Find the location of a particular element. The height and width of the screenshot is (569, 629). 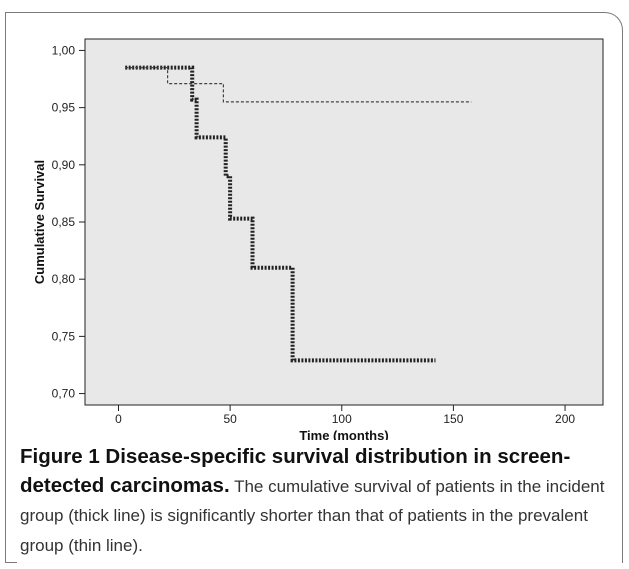

y-tick-label: 0,85 is located at coordinates (64, 222).